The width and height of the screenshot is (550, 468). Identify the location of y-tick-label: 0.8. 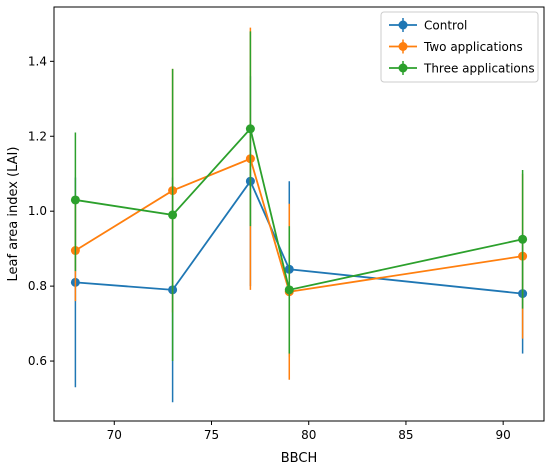
(37, 286).